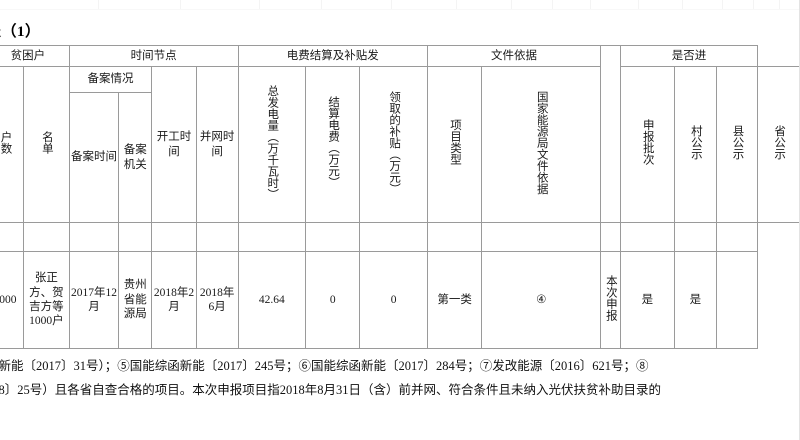 The width and height of the screenshot is (800, 440). Describe the element at coordinates (110, 79) in the screenshot. I see `header-sub-filing-status: 备案情况` at that location.